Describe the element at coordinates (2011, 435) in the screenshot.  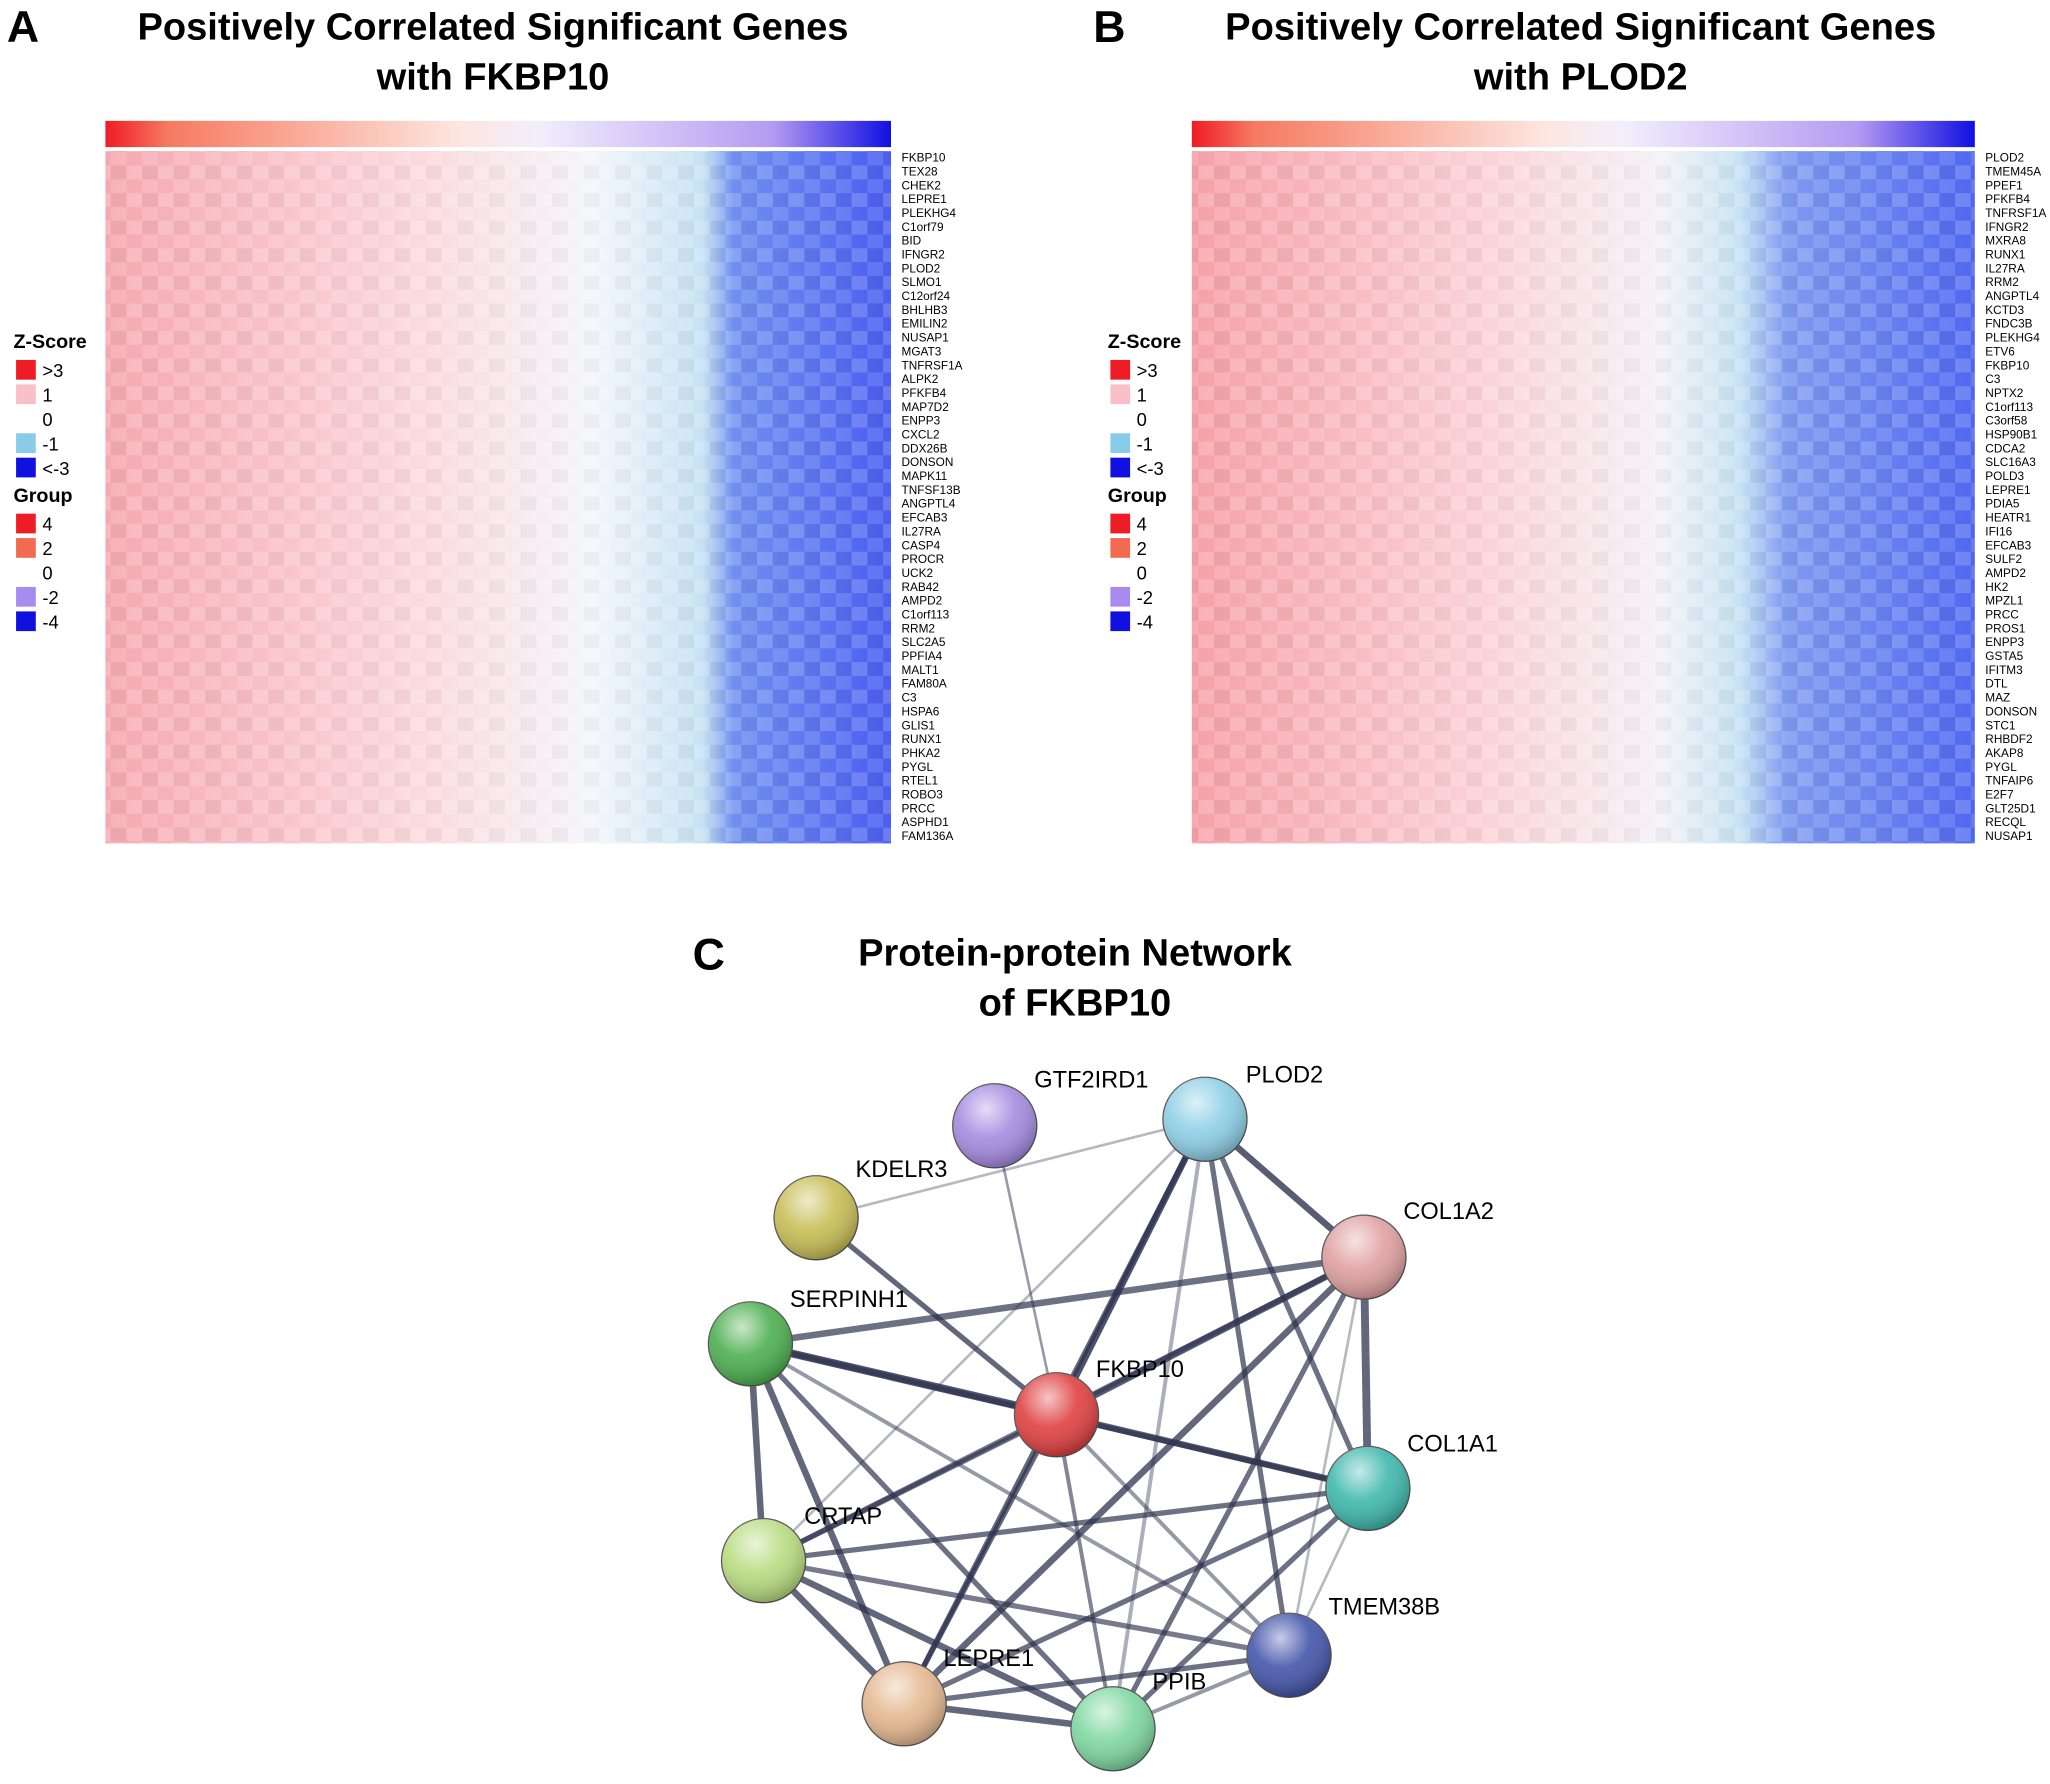
I see `gene-label: HSP90B1` at that location.